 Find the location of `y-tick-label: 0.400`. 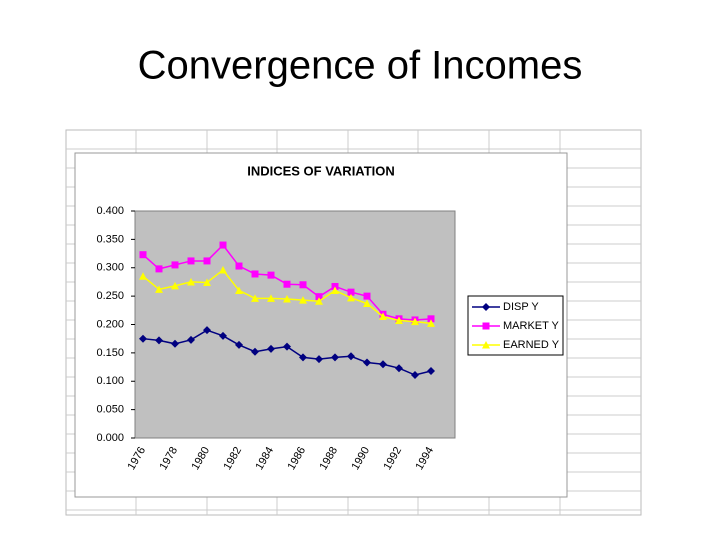

y-tick-label: 0.400 is located at coordinates (110, 211).